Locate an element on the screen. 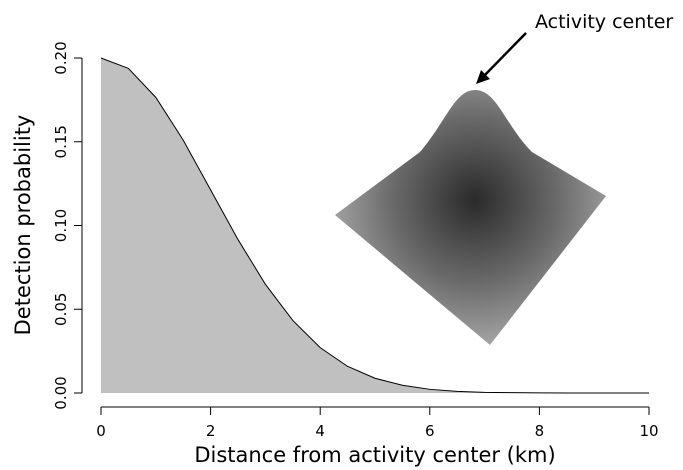 Image resolution: width=683 pixels, height=470 pixels. x-tick-label: 8 is located at coordinates (540, 431).